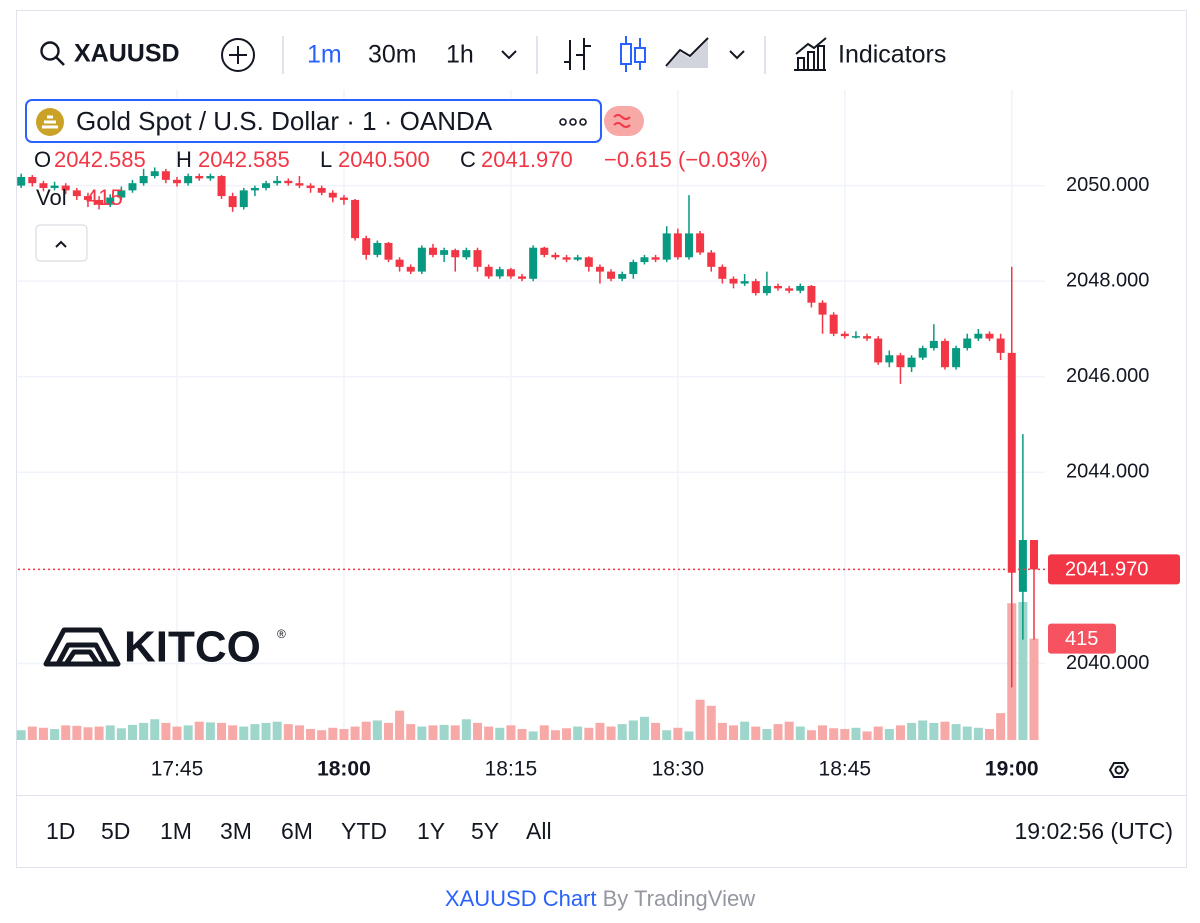 Image resolution: width=1200 pixels, height=923 pixels. What do you see at coordinates (177, 769) in the screenshot?
I see `x-tick-label: 17:45` at bounding box center [177, 769].